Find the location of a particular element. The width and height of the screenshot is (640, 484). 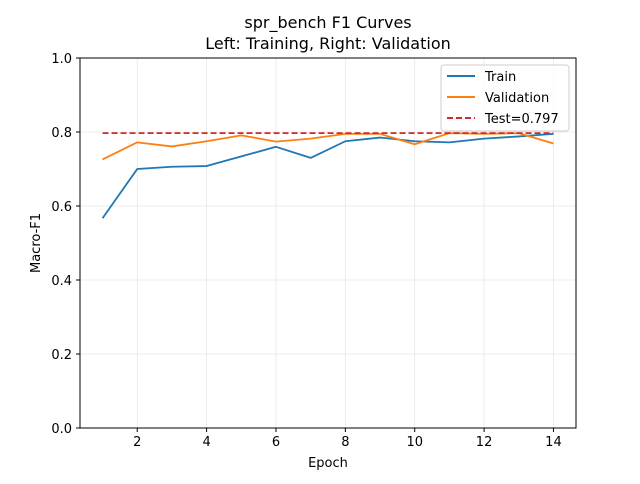

chart-subtitle: Left: Training, Right: Validation is located at coordinates (328, 43).